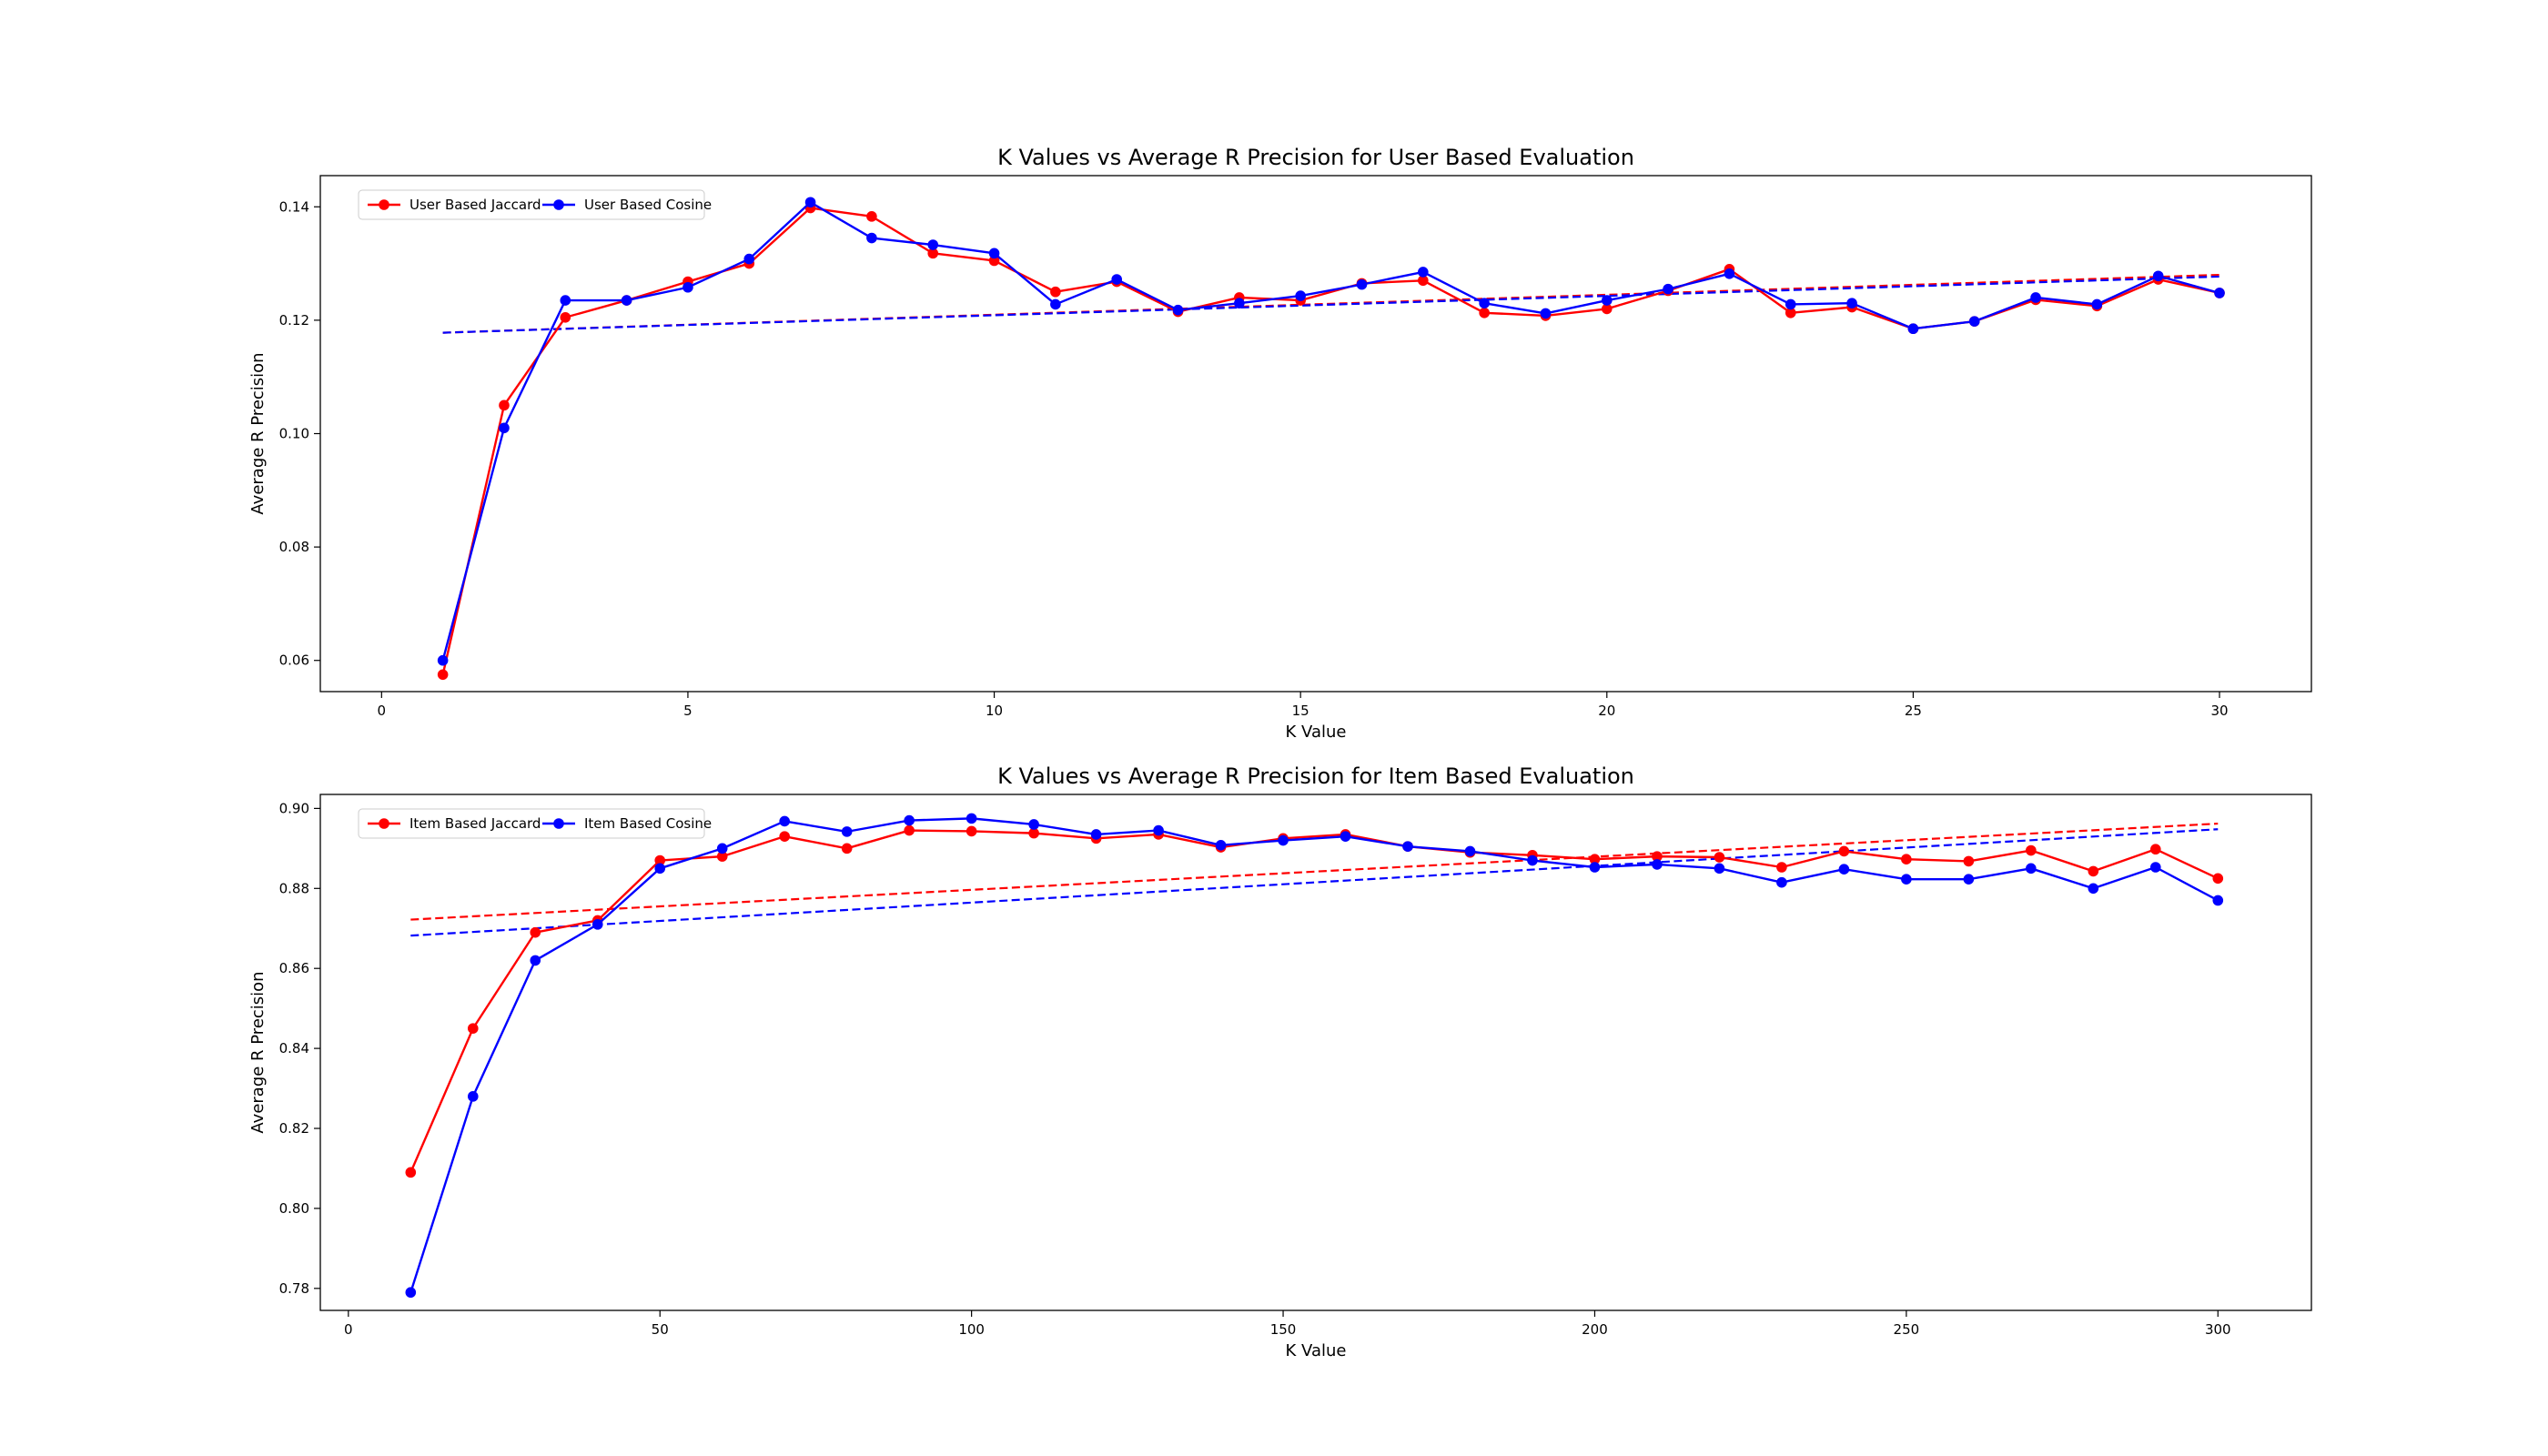 This screenshot has width=2548, height=1456. What do you see at coordinates (1317, 1351) in the screenshot?
I see `chart1-xlabel: K Value` at bounding box center [1317, 1351].